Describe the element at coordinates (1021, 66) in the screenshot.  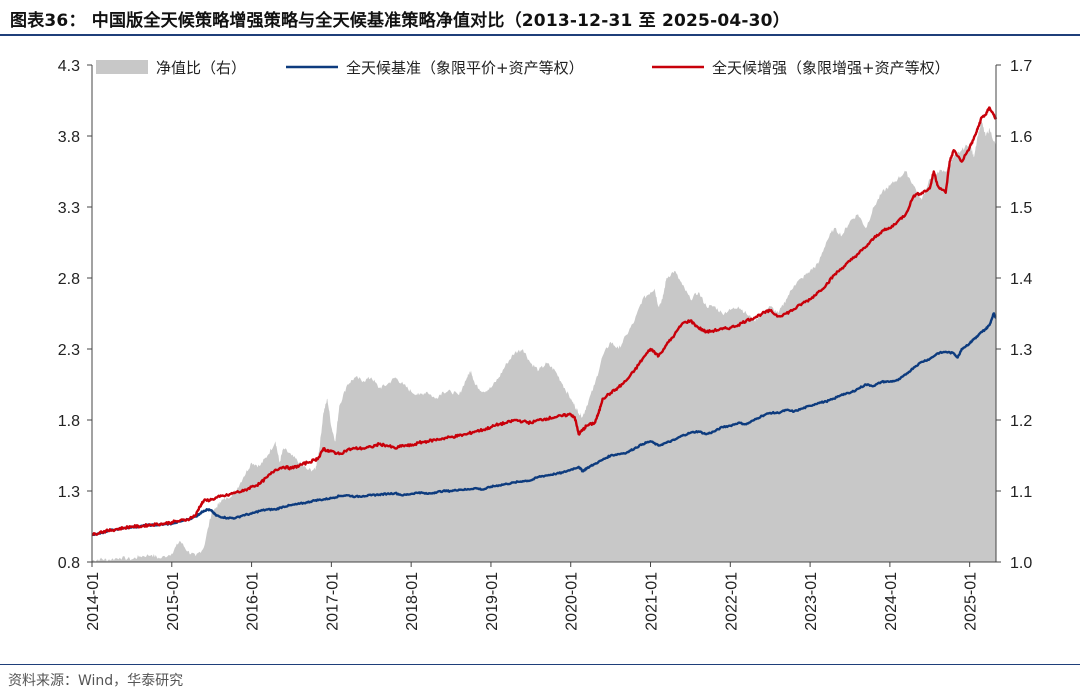
I see `y-right-tick-label: 1.7` at that location.